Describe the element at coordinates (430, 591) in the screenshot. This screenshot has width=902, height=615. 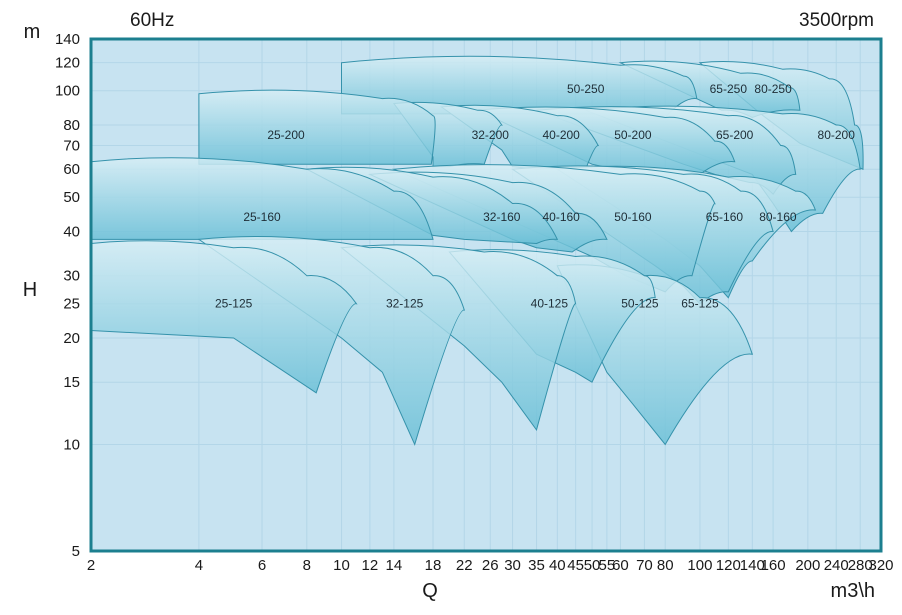
I see `x-axis-title: Q` at that location.